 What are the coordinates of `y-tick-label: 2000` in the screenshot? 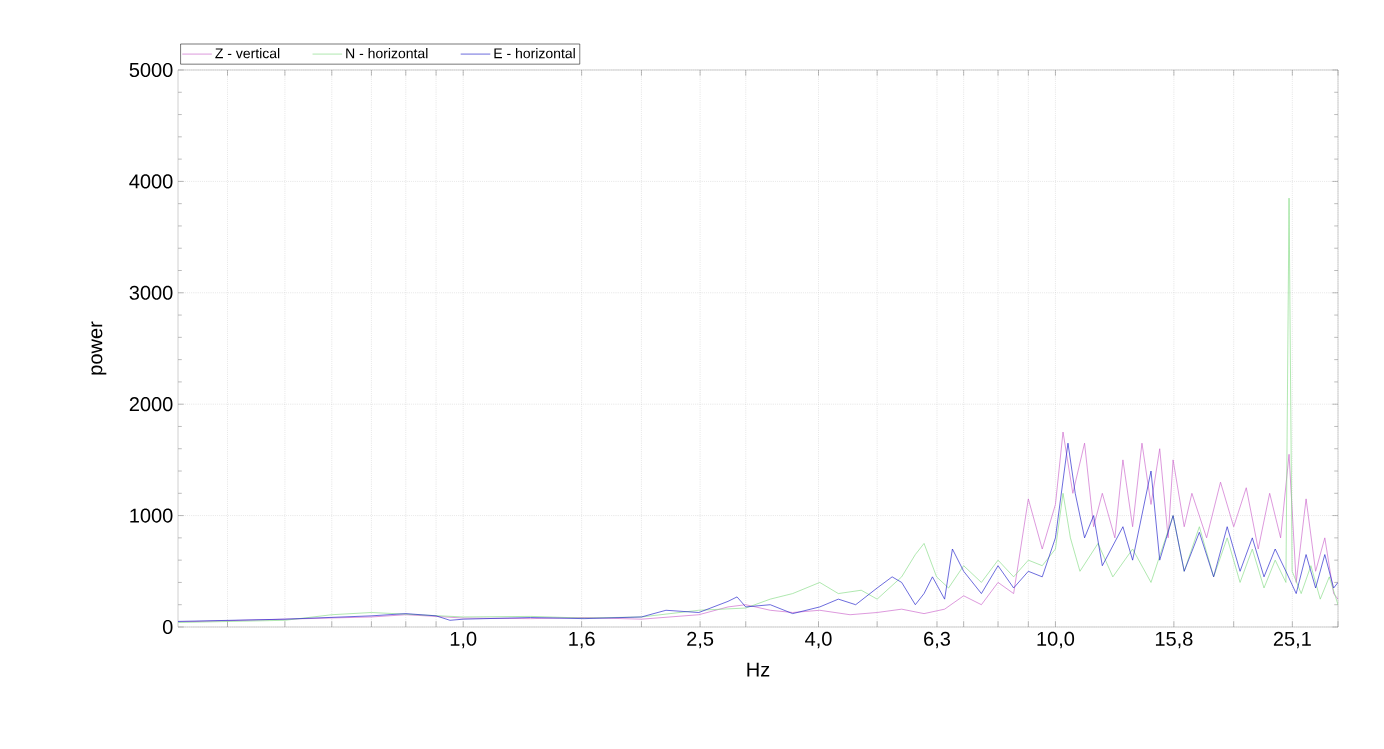 It's located at (151, 404).